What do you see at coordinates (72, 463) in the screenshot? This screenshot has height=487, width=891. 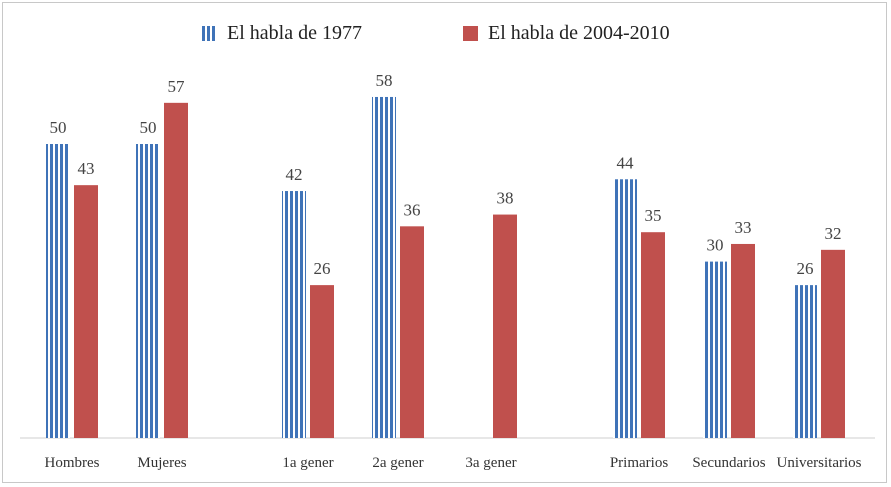 I see `x-tick-label: Hombres` at bounding box center [72, 463].